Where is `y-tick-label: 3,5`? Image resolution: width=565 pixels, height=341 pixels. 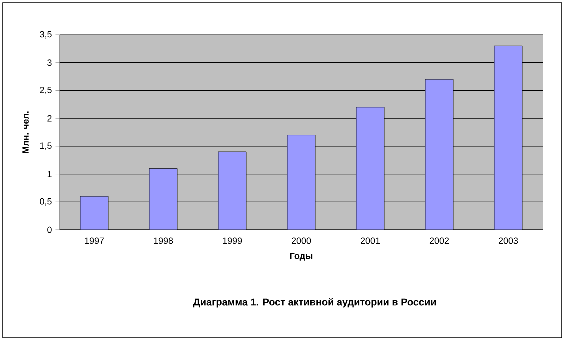 y-tick-label: 3,5 is located at coordinates (46, 35).